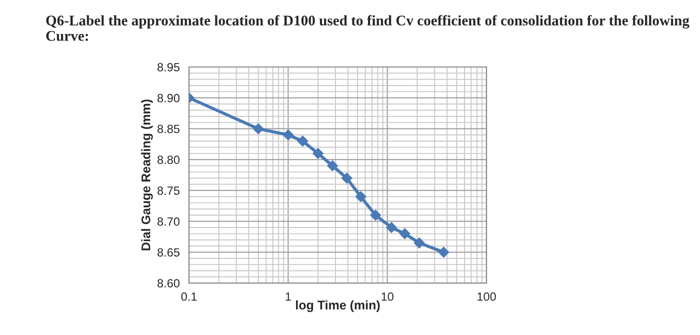  I want to click on chart-title: Q6-Label the approximate location of D100 used to find Cv coefficient of consolidation for the following Curve:, so click(368, 28).